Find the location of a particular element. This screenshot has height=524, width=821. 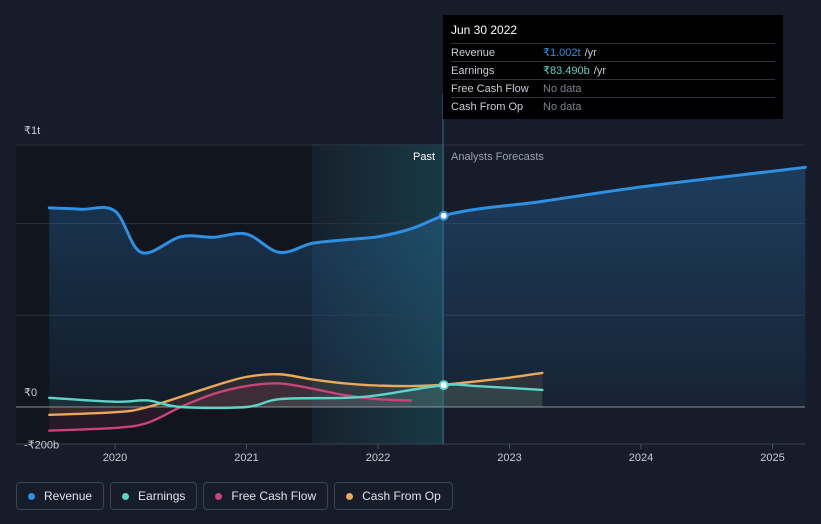

past-label: Past is located at coordinates (424, 157).